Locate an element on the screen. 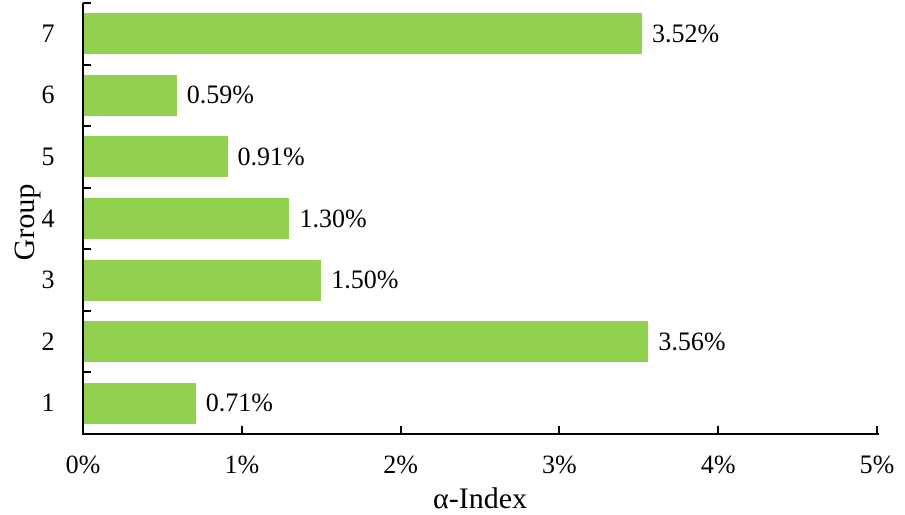 This screenshot has height=515, width=905. y-category-label: 6 is located at coordinates (48, 95).